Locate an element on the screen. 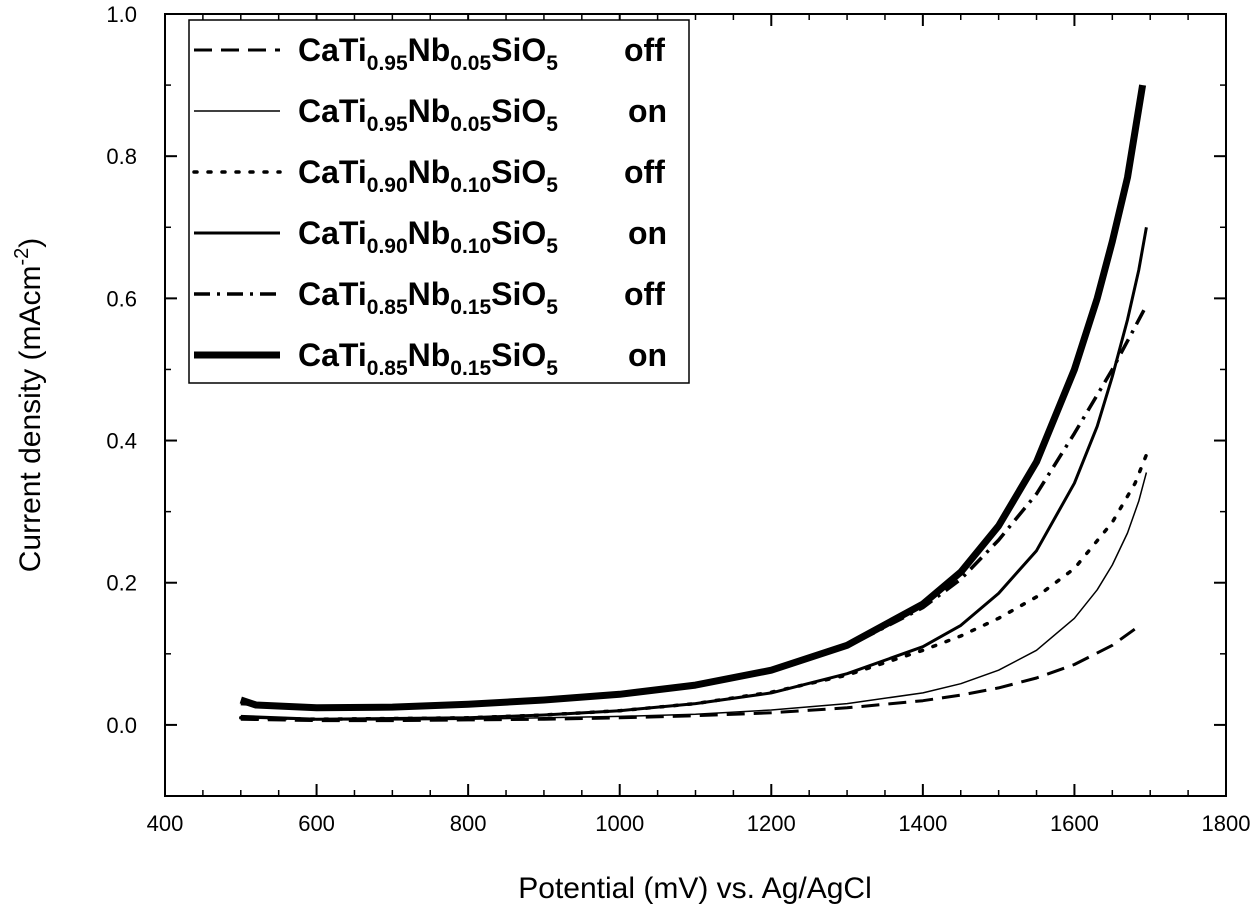  legend-item-2: CaTi0.95Nb0.05SiO5 on is located at coordinates (430, 114).